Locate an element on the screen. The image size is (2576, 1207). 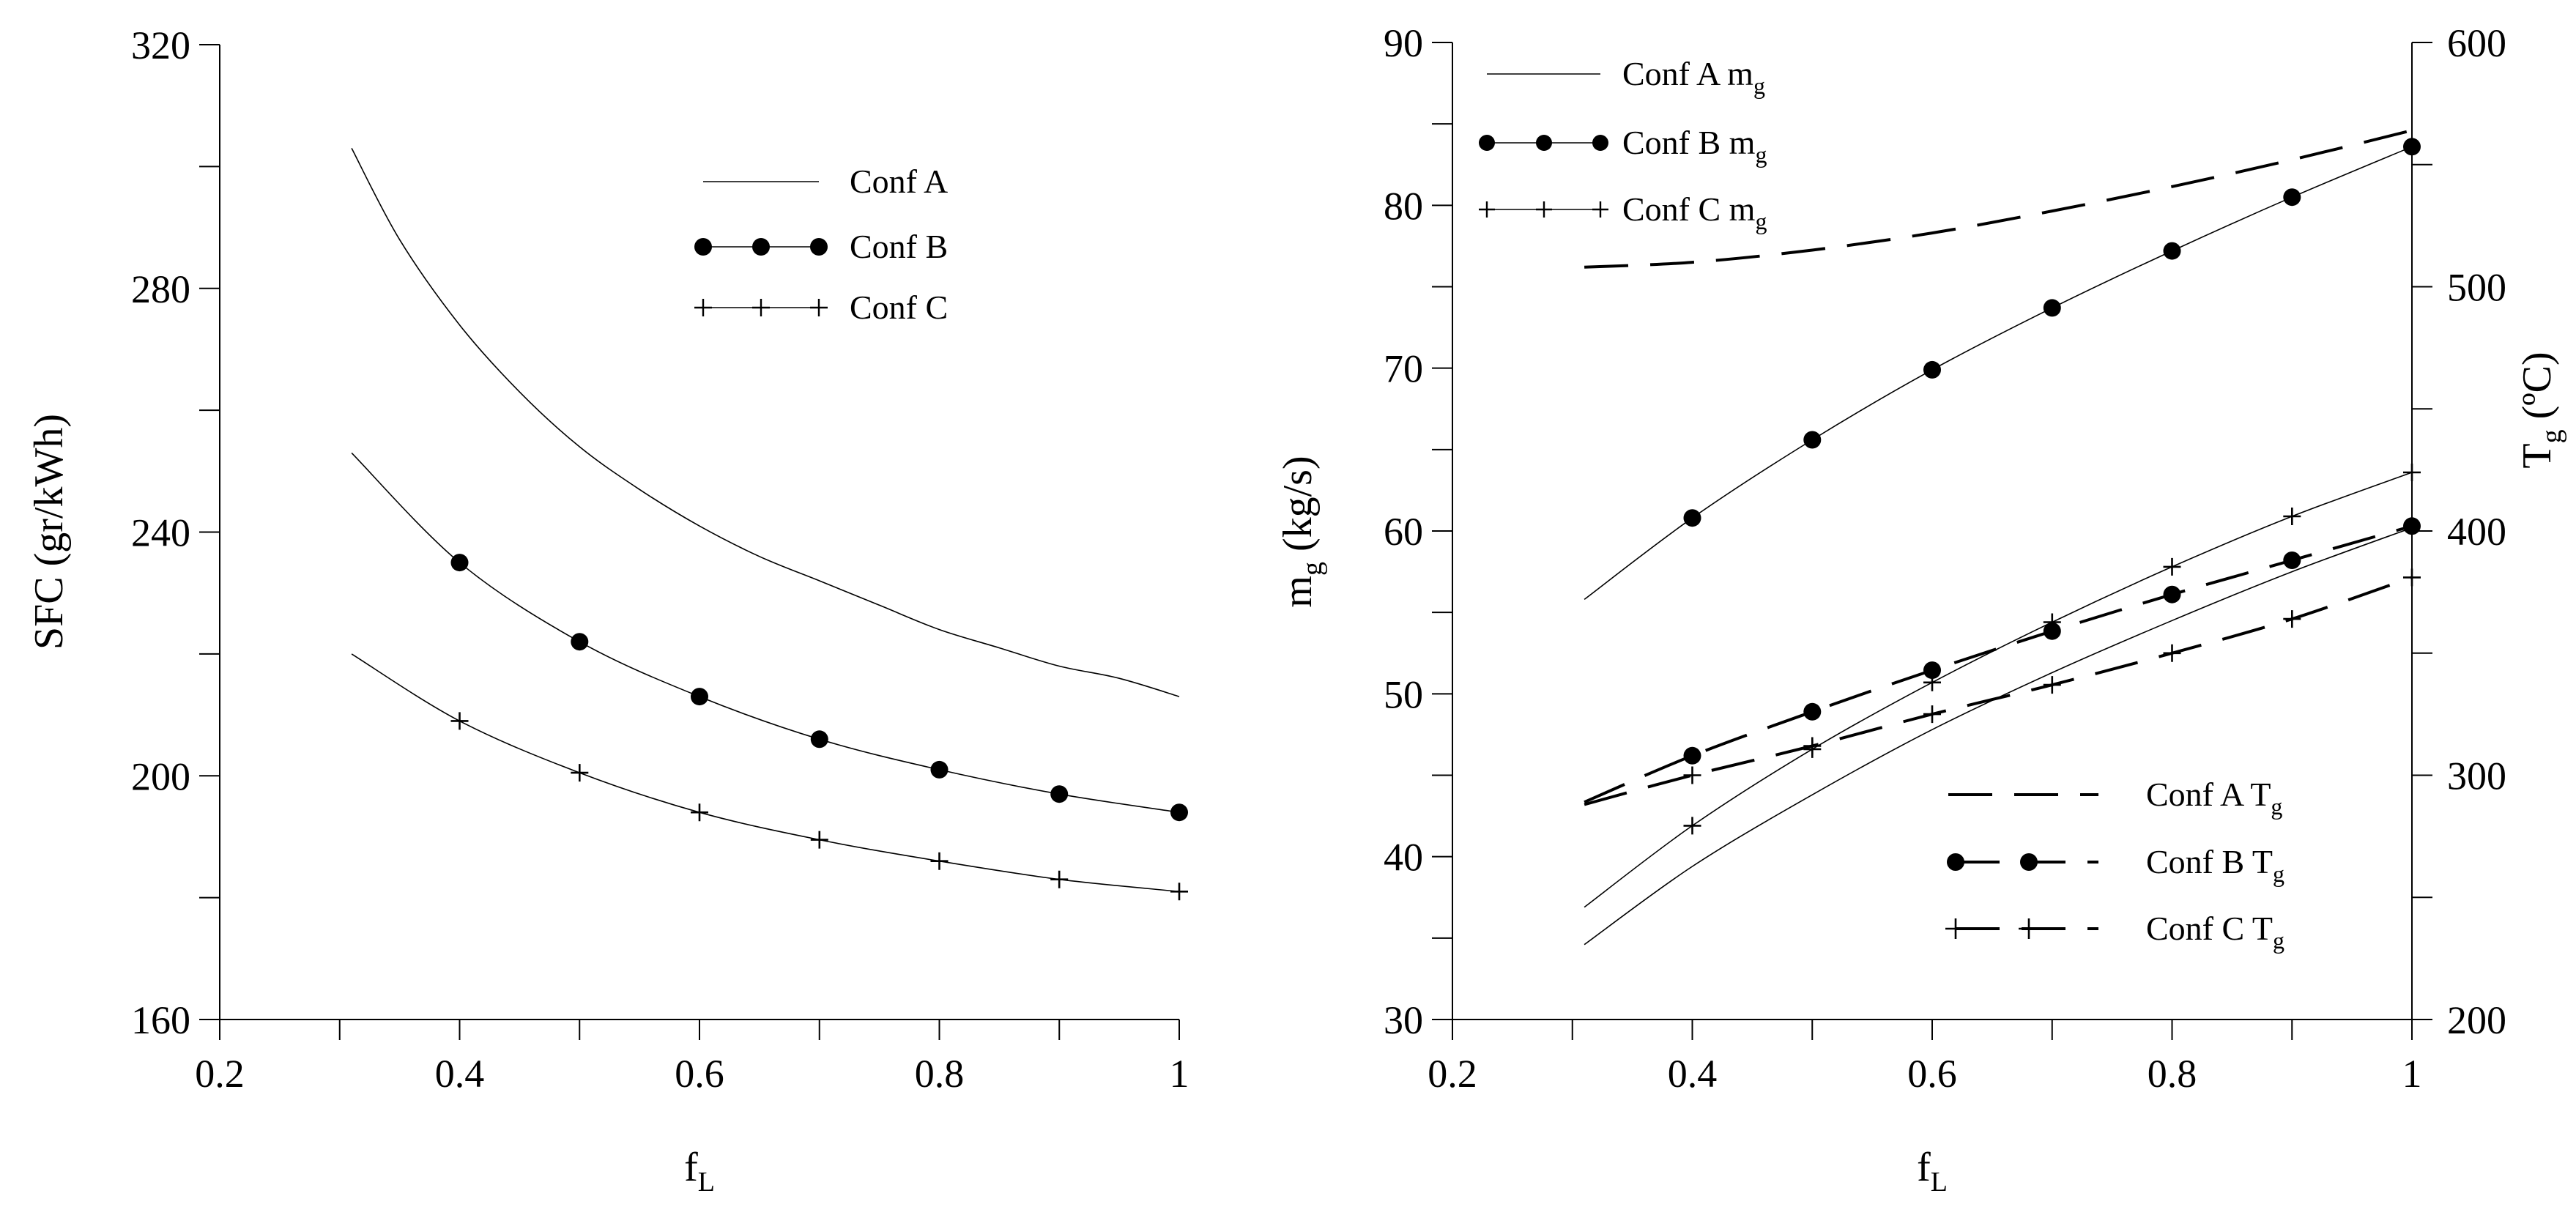
left-y-tick-label: 240 is located at coordinates (160, 533).